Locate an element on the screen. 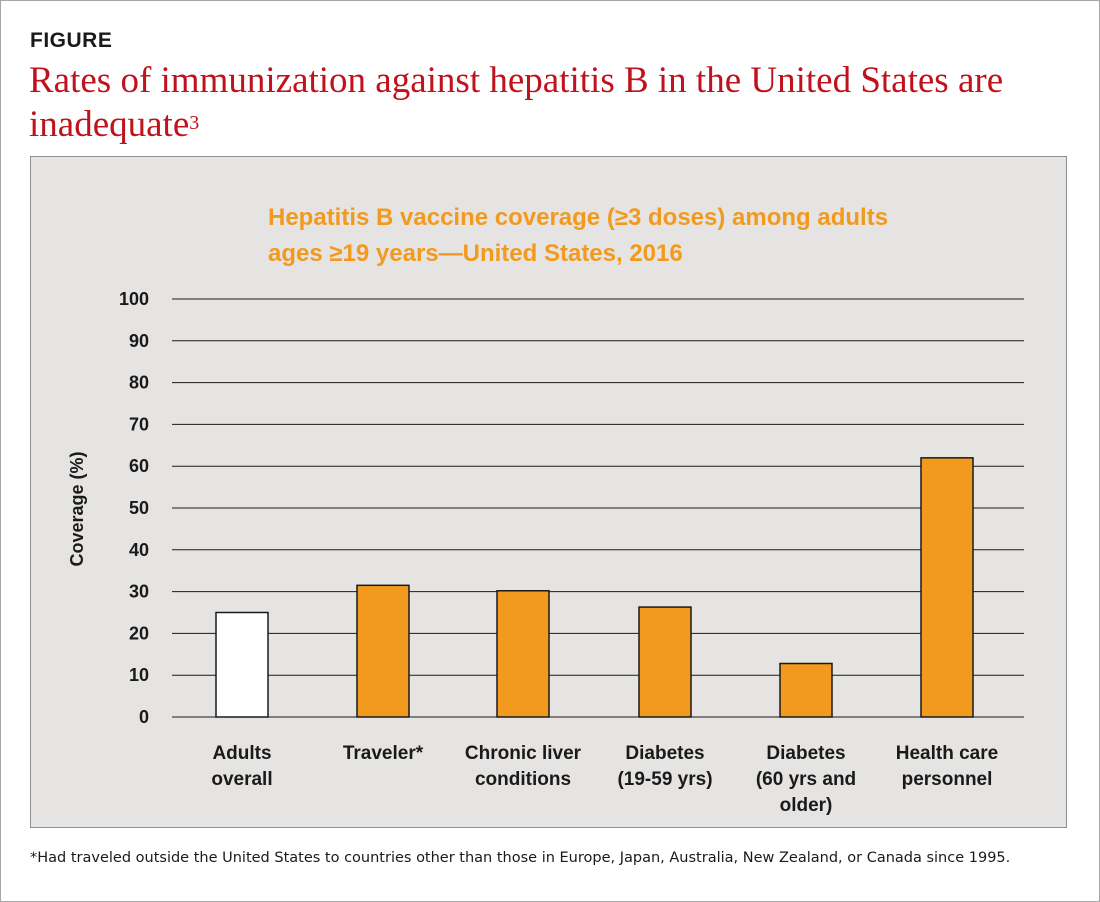  y-tick-label: 0 is located at coordinates (144, 717).